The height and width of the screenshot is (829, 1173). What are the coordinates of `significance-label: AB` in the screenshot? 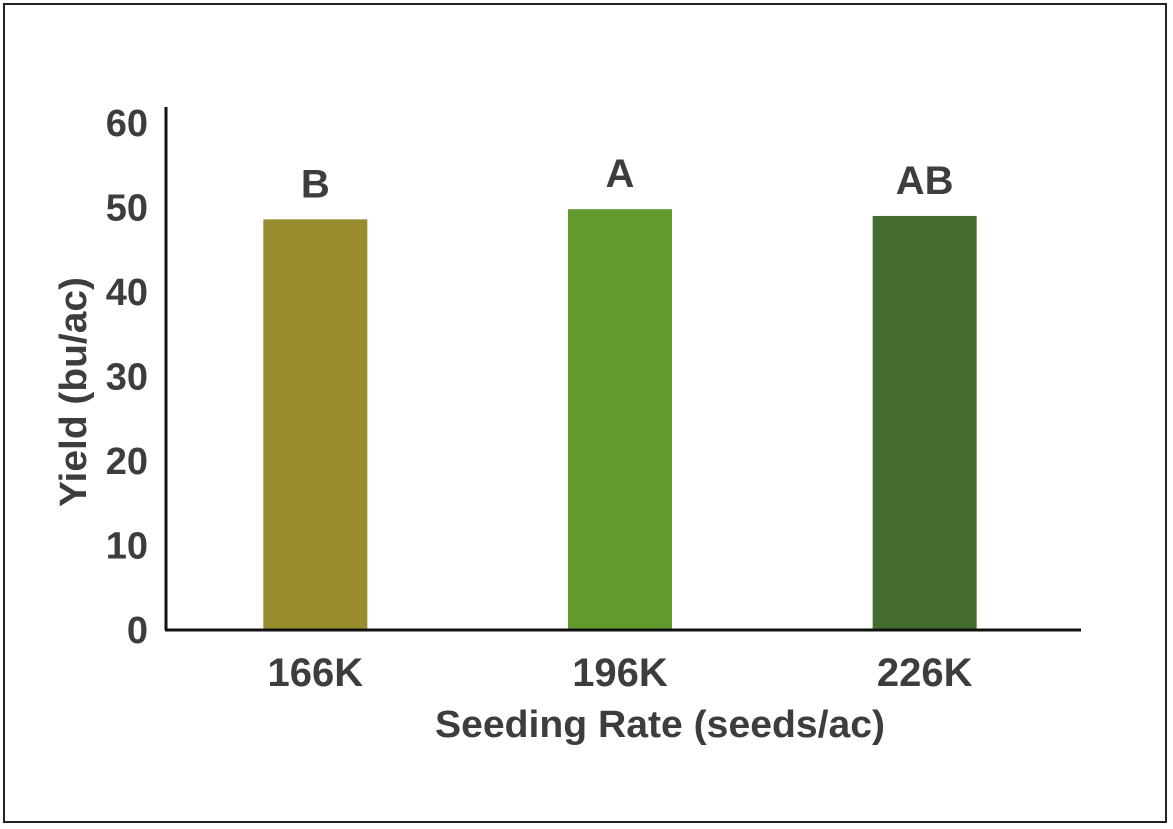 It's located at (925, 181).